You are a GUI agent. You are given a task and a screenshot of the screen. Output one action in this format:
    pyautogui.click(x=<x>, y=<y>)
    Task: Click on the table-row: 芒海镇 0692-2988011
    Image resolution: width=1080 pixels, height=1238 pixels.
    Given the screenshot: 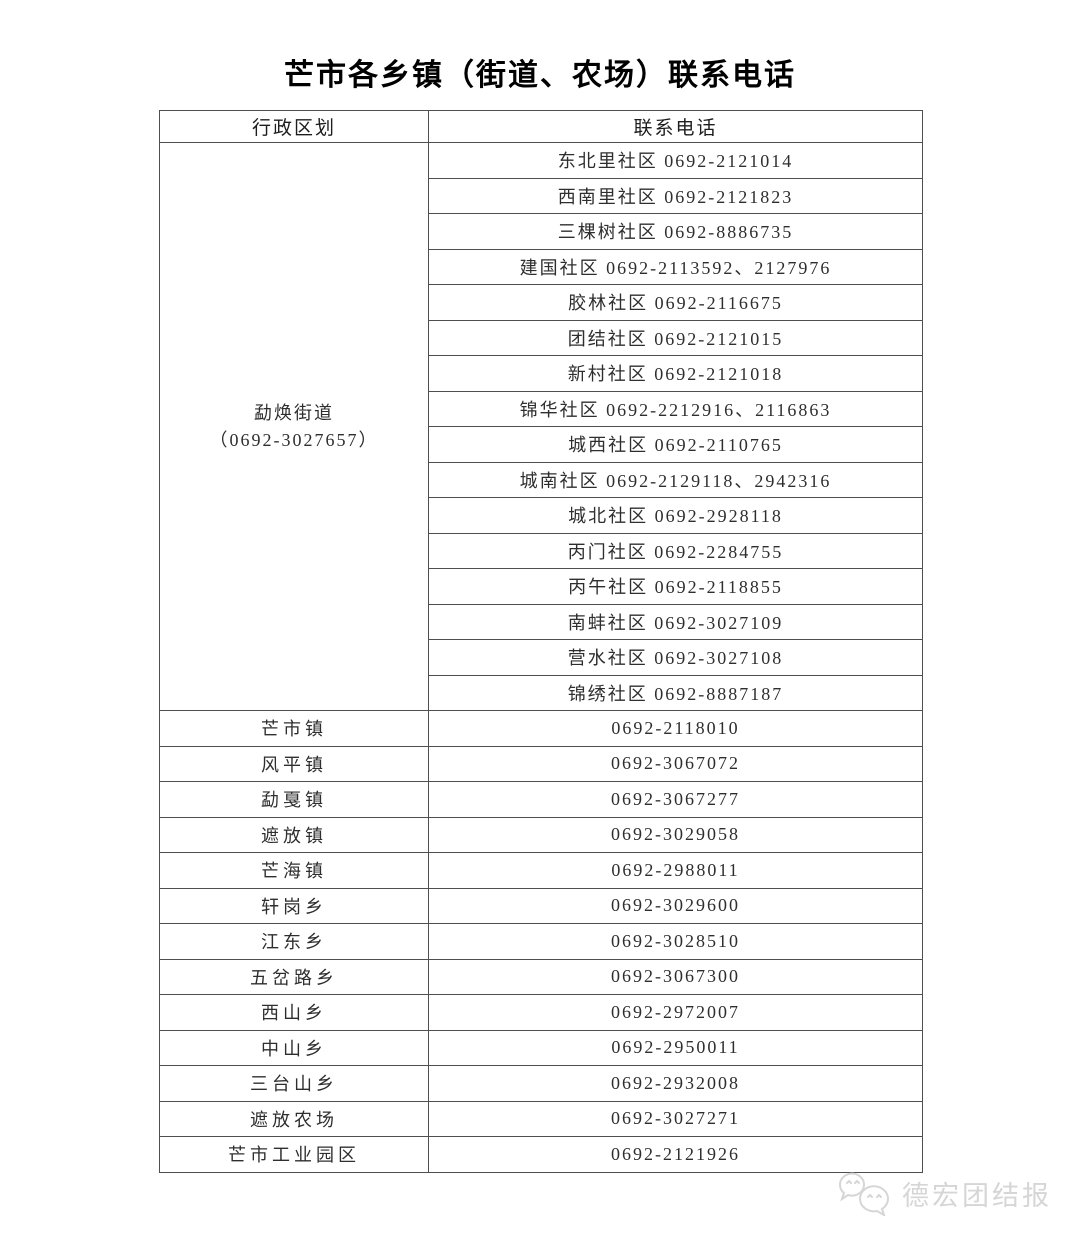 What is the action you would take?
    pyautogui.click(x=541, y=870)
    